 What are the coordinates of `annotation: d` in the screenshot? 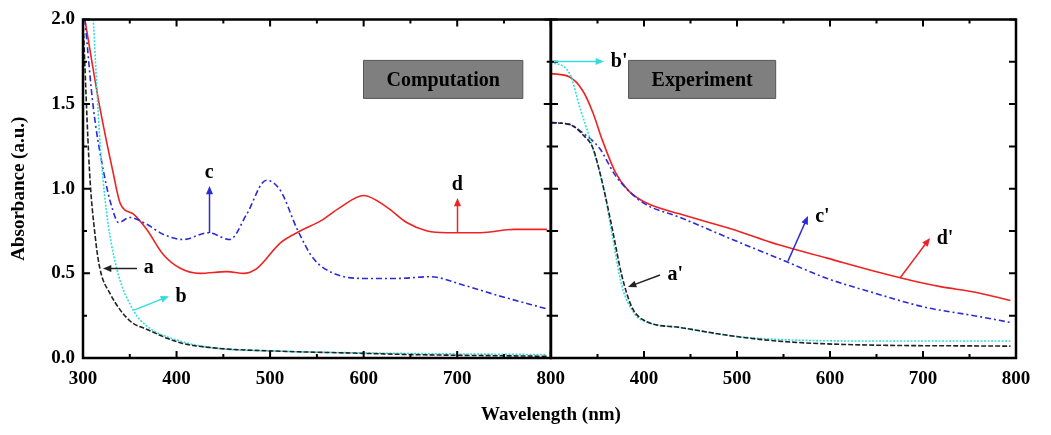 It's located at (457, 182).